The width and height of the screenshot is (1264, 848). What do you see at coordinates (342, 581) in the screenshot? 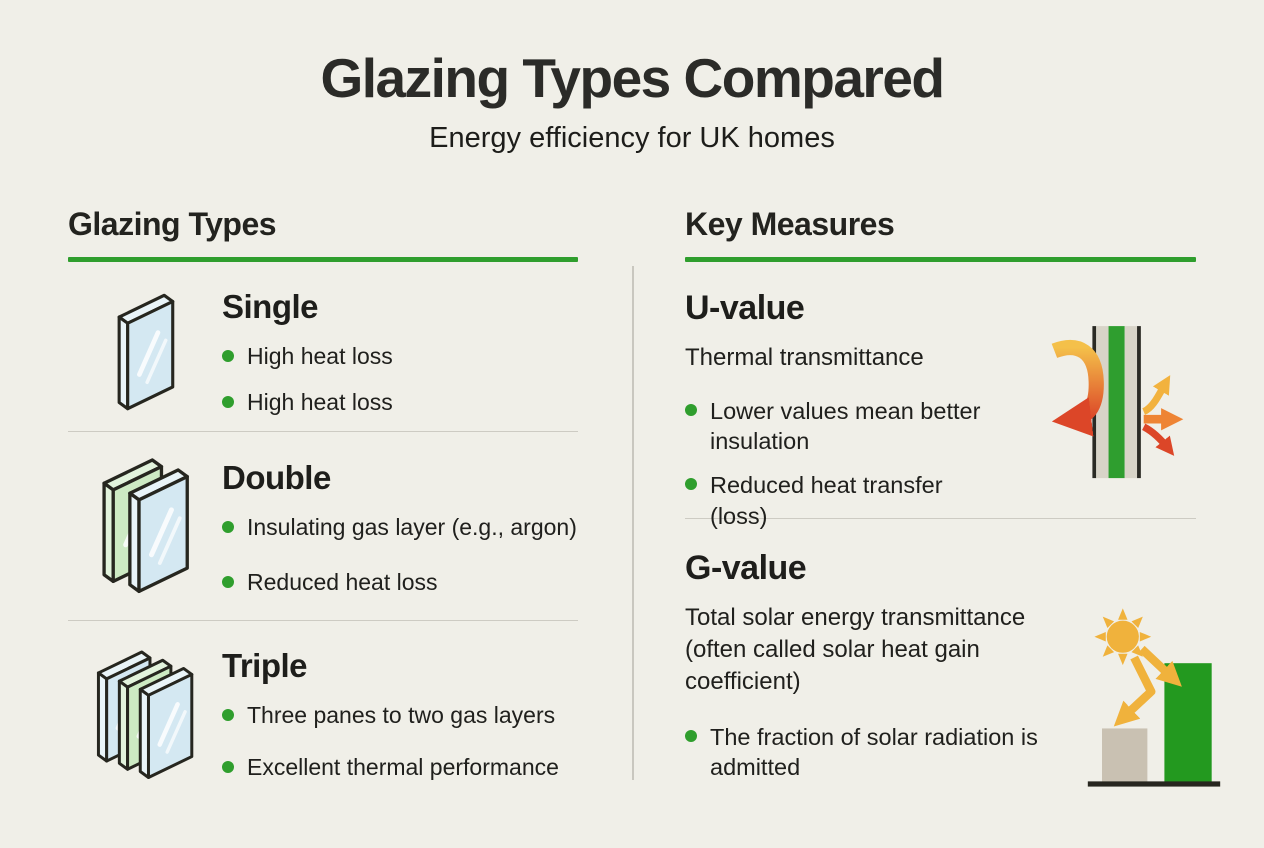
I see `bullet-text: Reduced heat loss` at bounding box center [342, 581].